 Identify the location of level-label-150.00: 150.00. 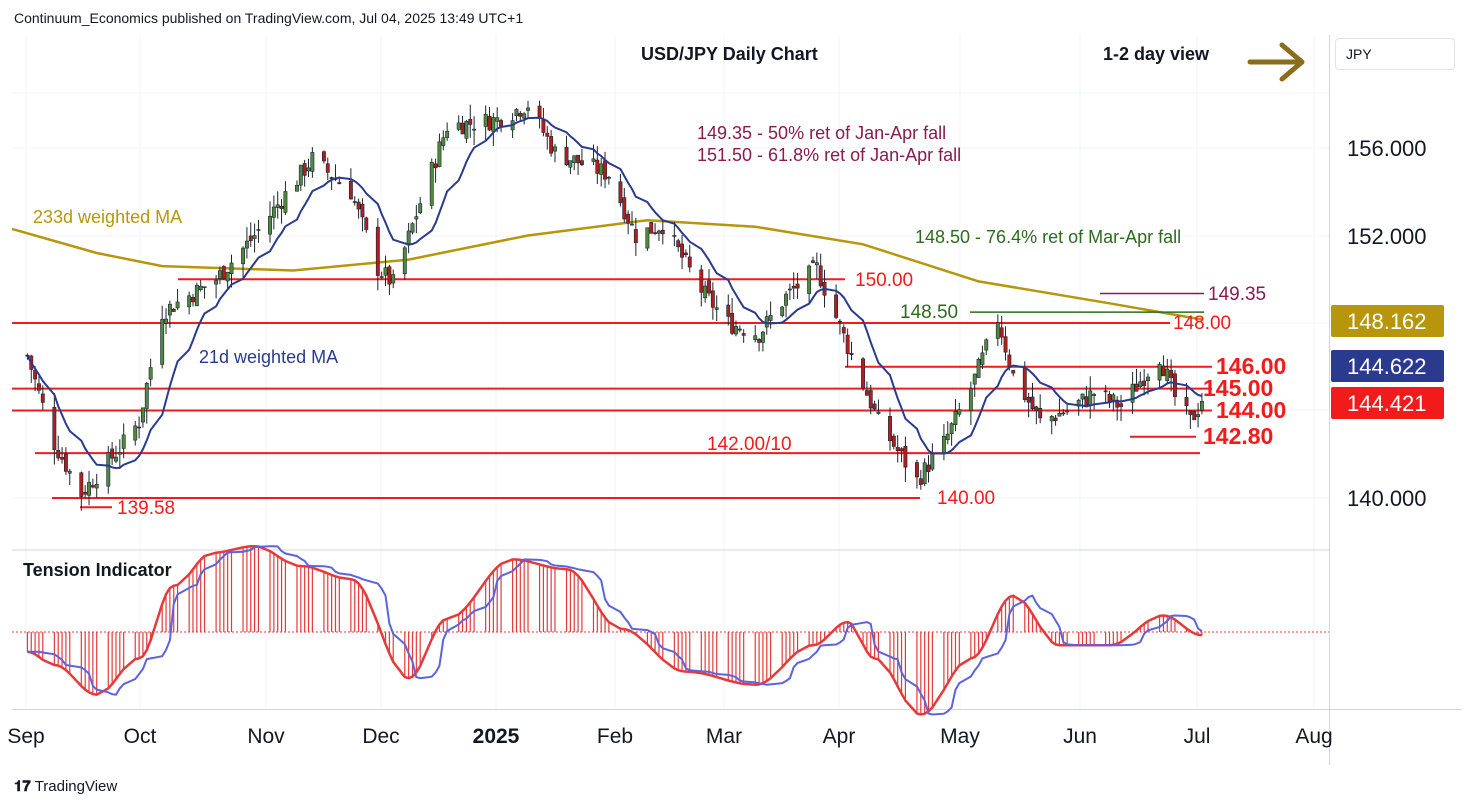
(884, 280).